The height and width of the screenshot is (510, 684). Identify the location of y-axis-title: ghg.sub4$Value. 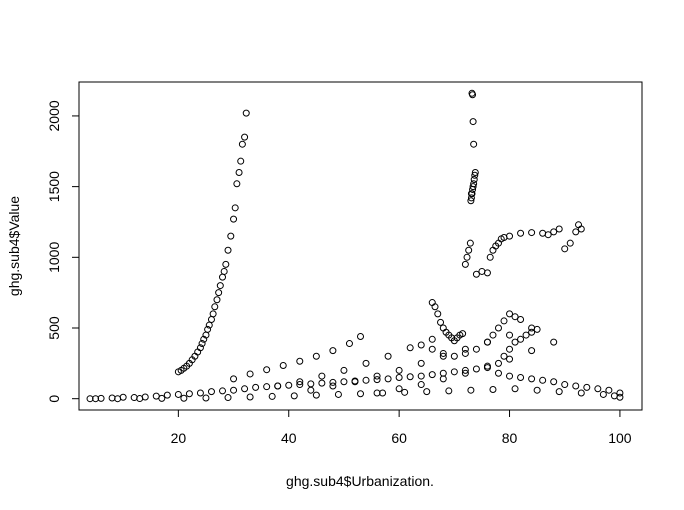
(14, 246).